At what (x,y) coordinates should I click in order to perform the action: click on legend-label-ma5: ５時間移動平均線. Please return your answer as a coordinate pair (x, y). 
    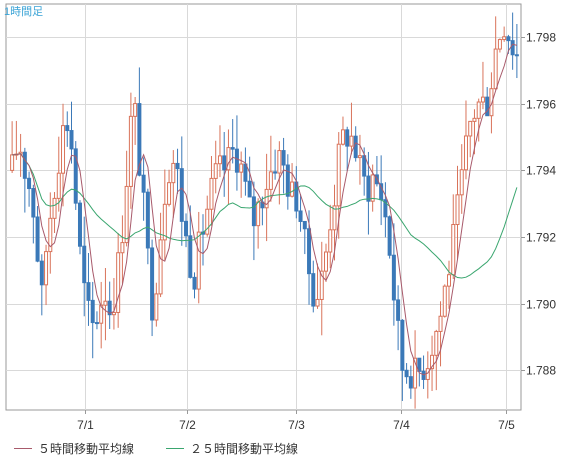
    Looking at the image, I should click on (86, 449).